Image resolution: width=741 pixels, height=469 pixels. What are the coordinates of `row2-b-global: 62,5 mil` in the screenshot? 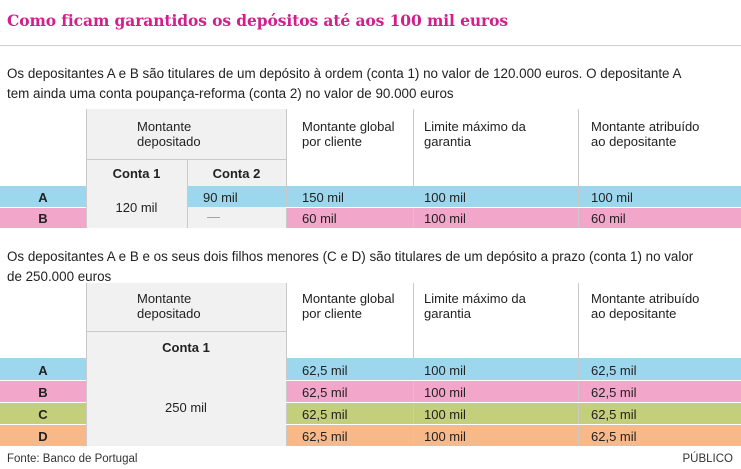 It's located at (325, 392).